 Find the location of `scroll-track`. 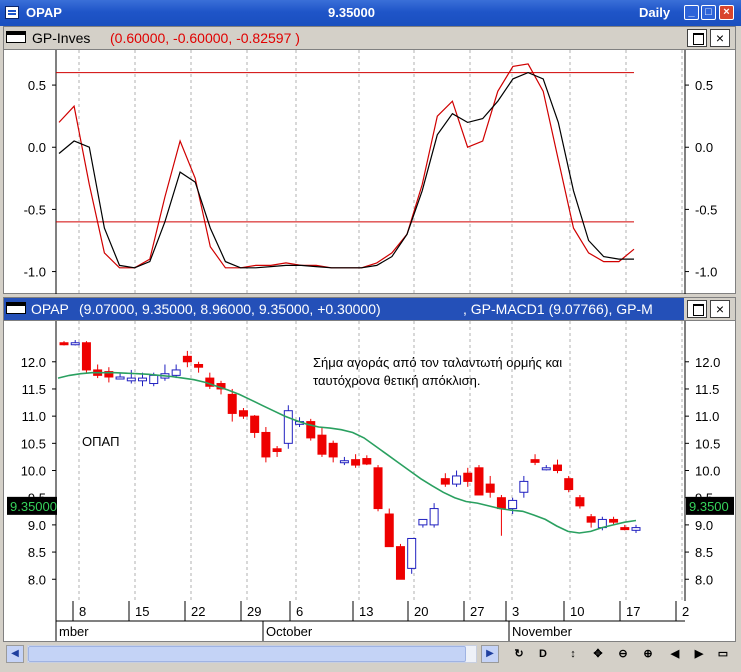

scroll-track is located at coordinates (252, 654).